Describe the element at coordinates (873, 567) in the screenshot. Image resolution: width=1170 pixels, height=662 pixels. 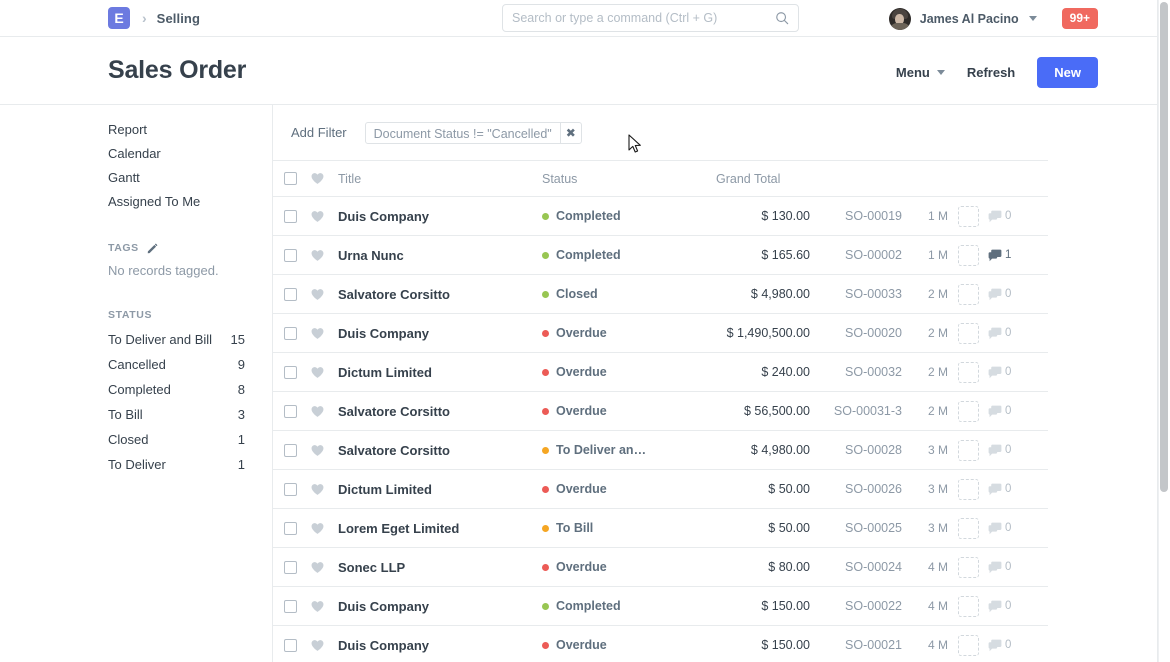
I see `row-document-name: SO-00024` at that location.